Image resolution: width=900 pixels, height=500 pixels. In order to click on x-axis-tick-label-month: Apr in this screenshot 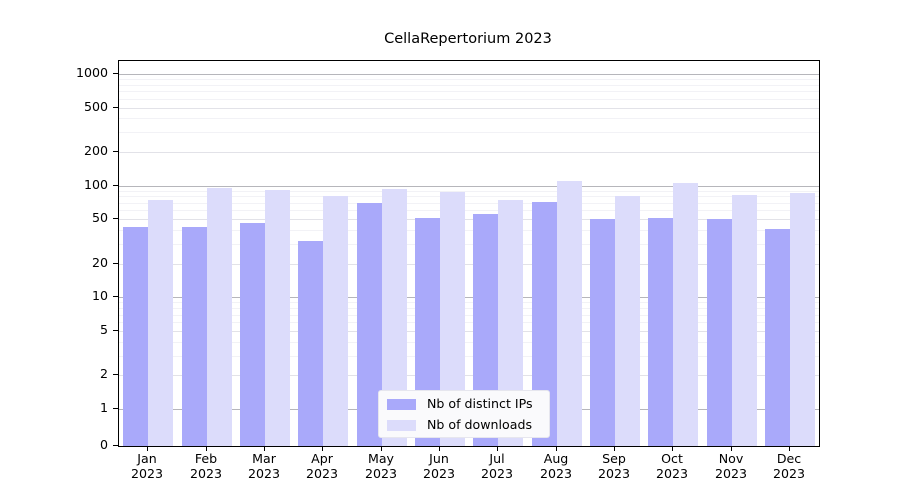, I will do `click(322, 458)`.